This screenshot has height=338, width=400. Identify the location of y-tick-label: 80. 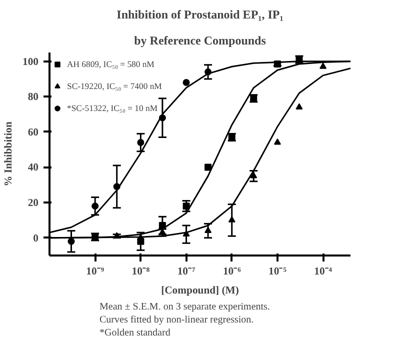
(33, 98).